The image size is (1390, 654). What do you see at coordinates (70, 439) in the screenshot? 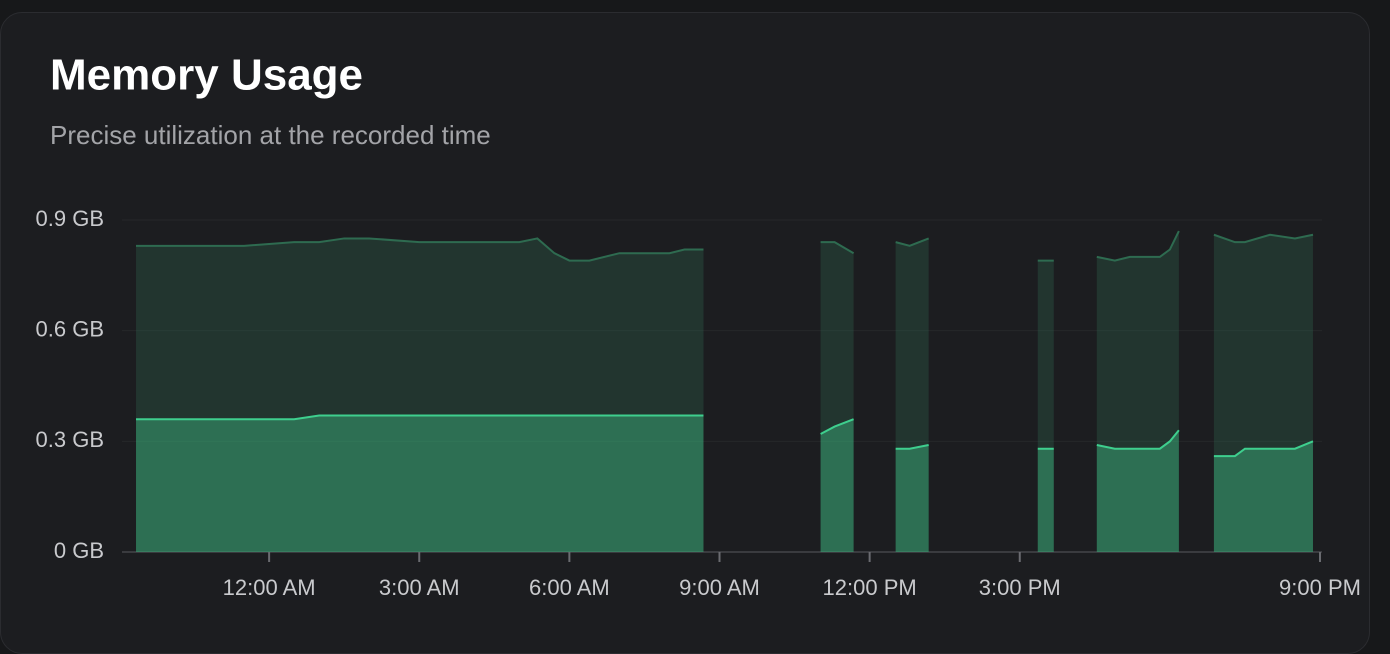
I see `y-tick-label: 0.3 GB` at bounding box center [70, 439].